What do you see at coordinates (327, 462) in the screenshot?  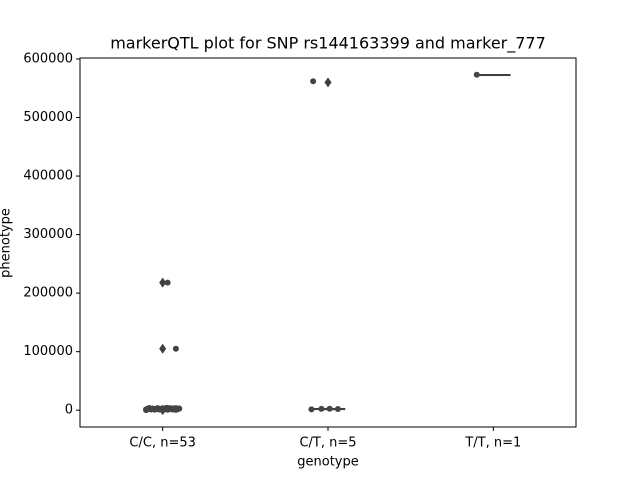 I see `x-axis-label: genotype` at bounding box center [327, 462].